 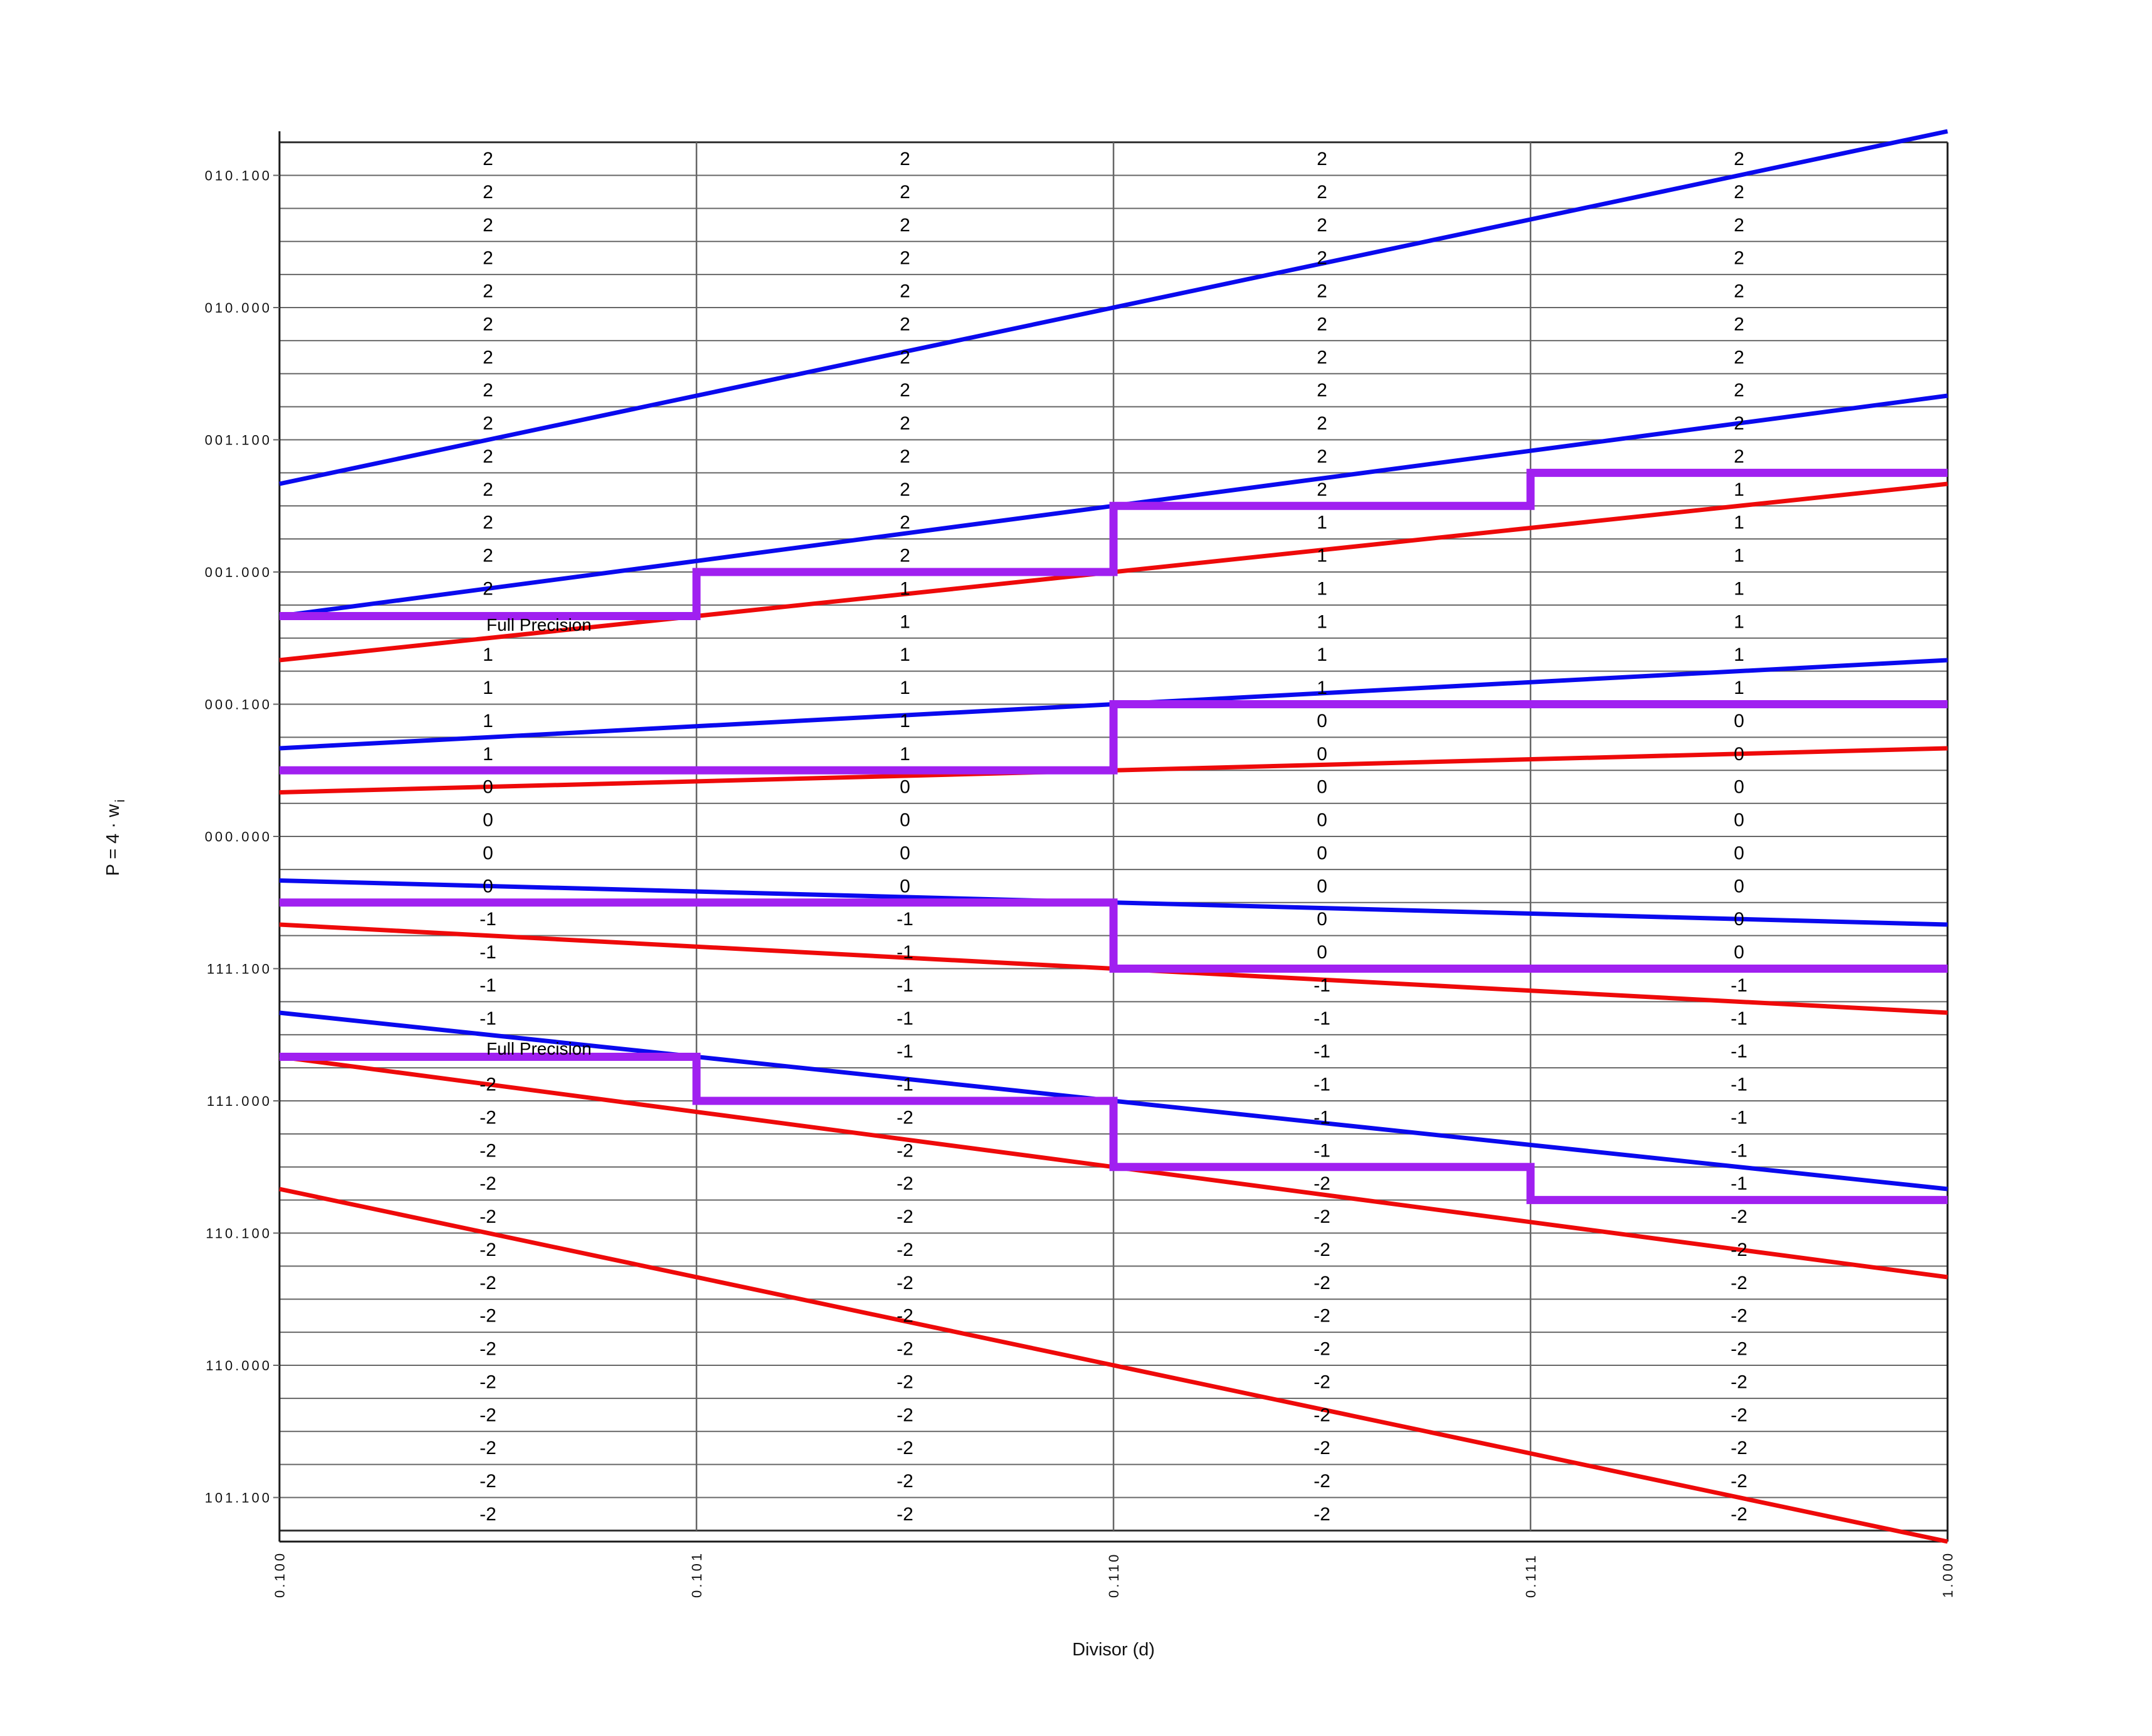 I want to click on y-tick-label: 010.000, so click(x=238, y=308).